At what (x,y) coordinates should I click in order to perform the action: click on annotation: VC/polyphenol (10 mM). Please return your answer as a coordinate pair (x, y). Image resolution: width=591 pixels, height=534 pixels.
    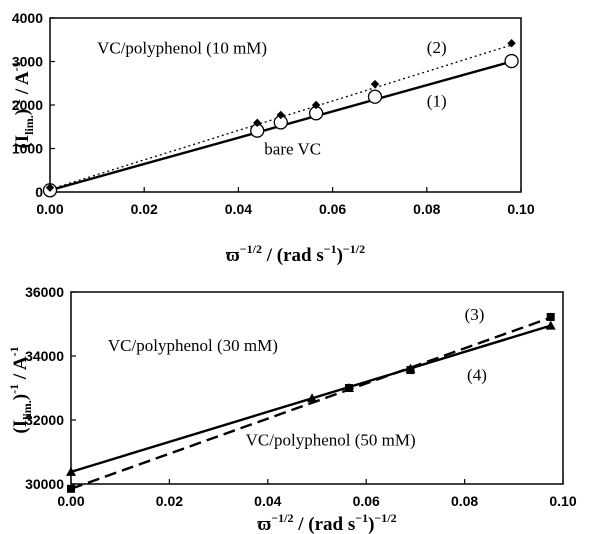
    Looking at the image, I should click on (182, 48).